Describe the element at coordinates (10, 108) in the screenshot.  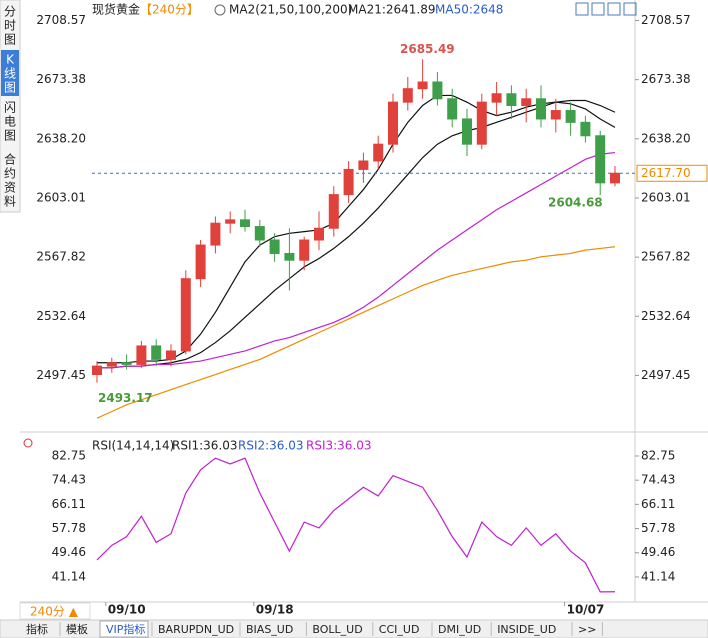
I see `menu-item: 闪` at that location.